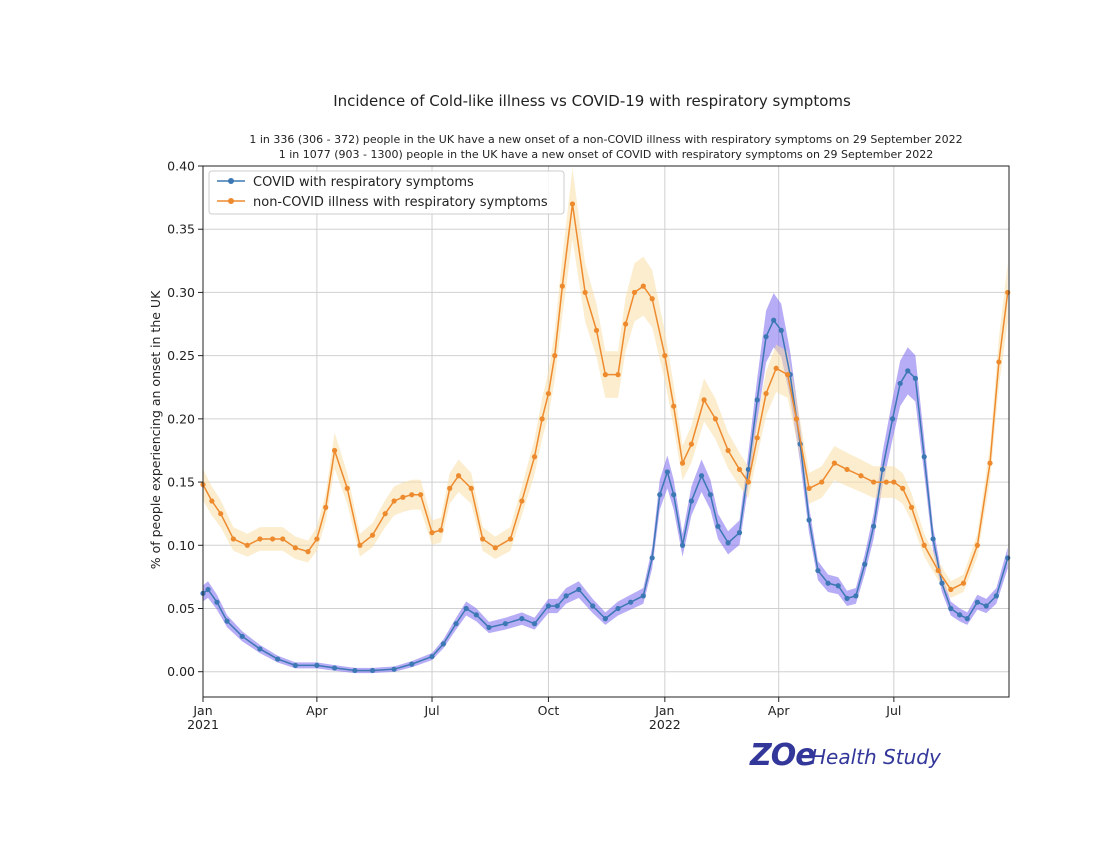  What do you see at coordinates (549, 710) in the screenshot?
I see `x-tick-label: Oct` at bounding box center [549, 710].